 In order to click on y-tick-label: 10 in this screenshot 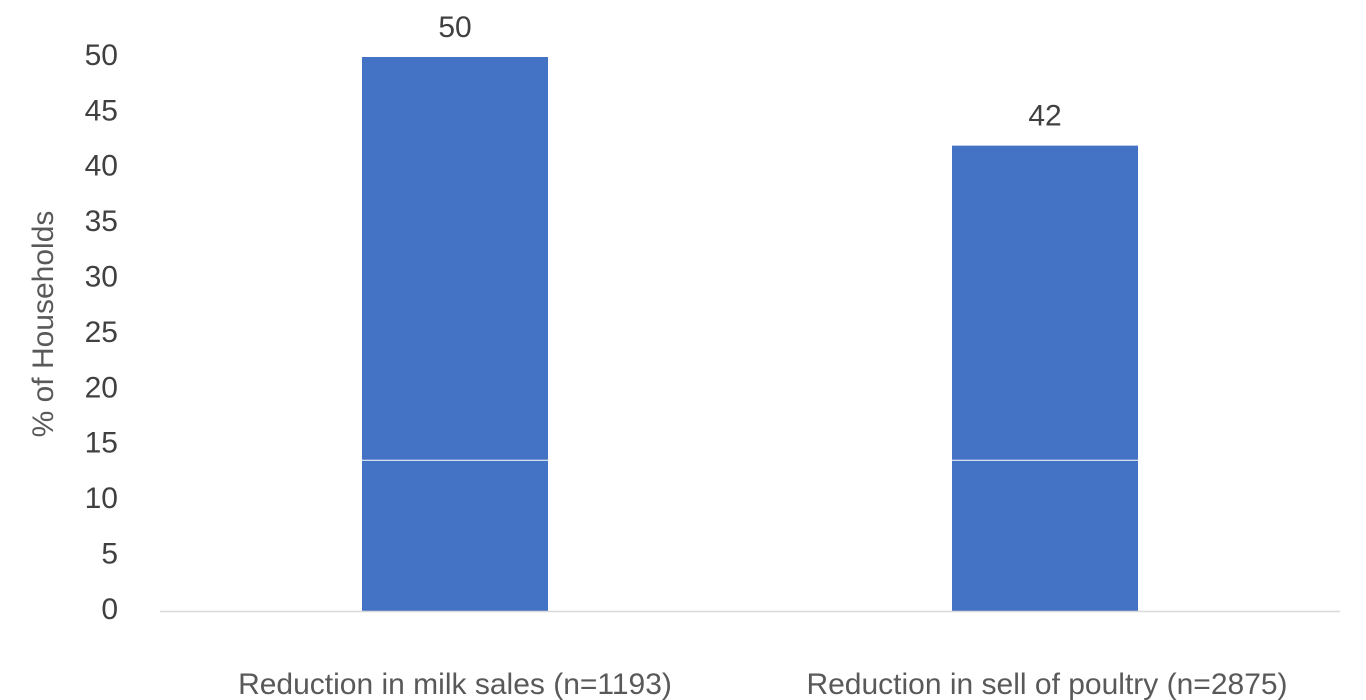, I will do `click(101, 498)`.